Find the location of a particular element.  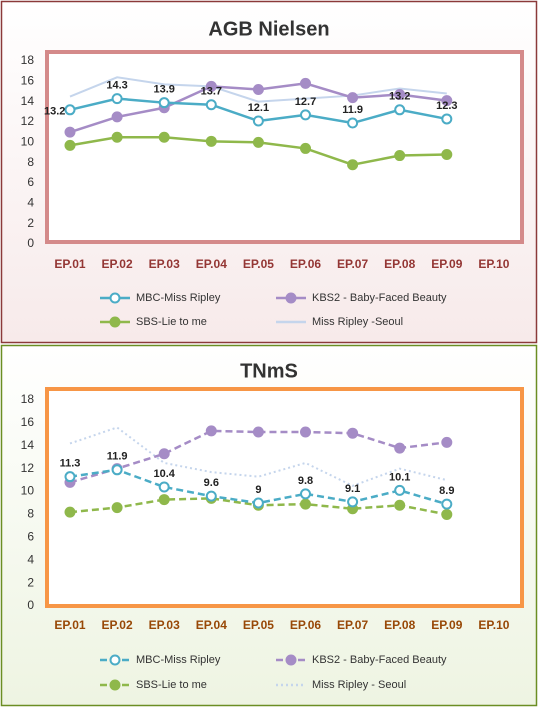

data-label: 11.9 is located at coordinates (117, 457).